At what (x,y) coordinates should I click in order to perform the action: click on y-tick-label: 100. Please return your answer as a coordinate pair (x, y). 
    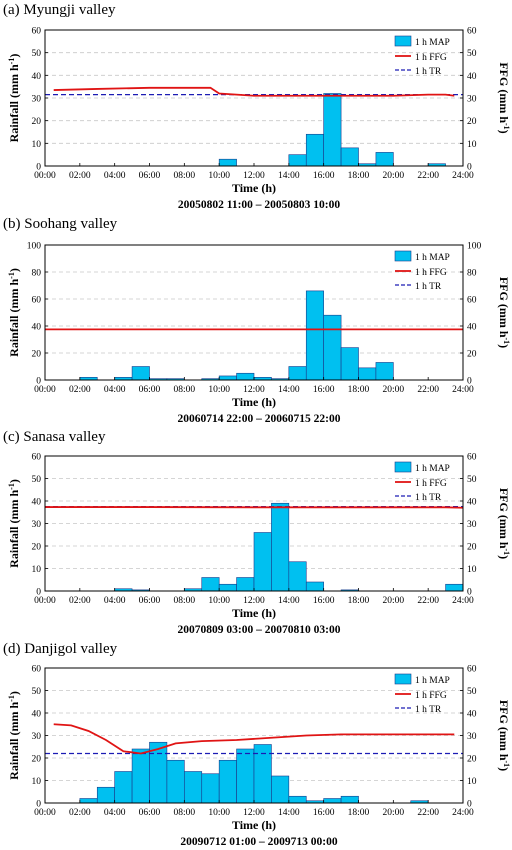
    Looking at the image, I should click on (34, 247).